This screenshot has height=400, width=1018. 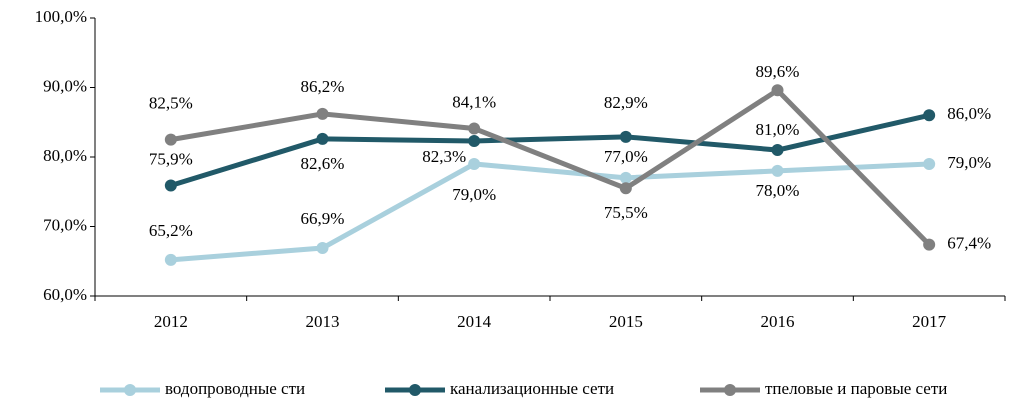 What do you see at coordinates (65, 294) in the screenshot?
I see `y-tick-label: 60,0%` at bounding box center [65, 294].